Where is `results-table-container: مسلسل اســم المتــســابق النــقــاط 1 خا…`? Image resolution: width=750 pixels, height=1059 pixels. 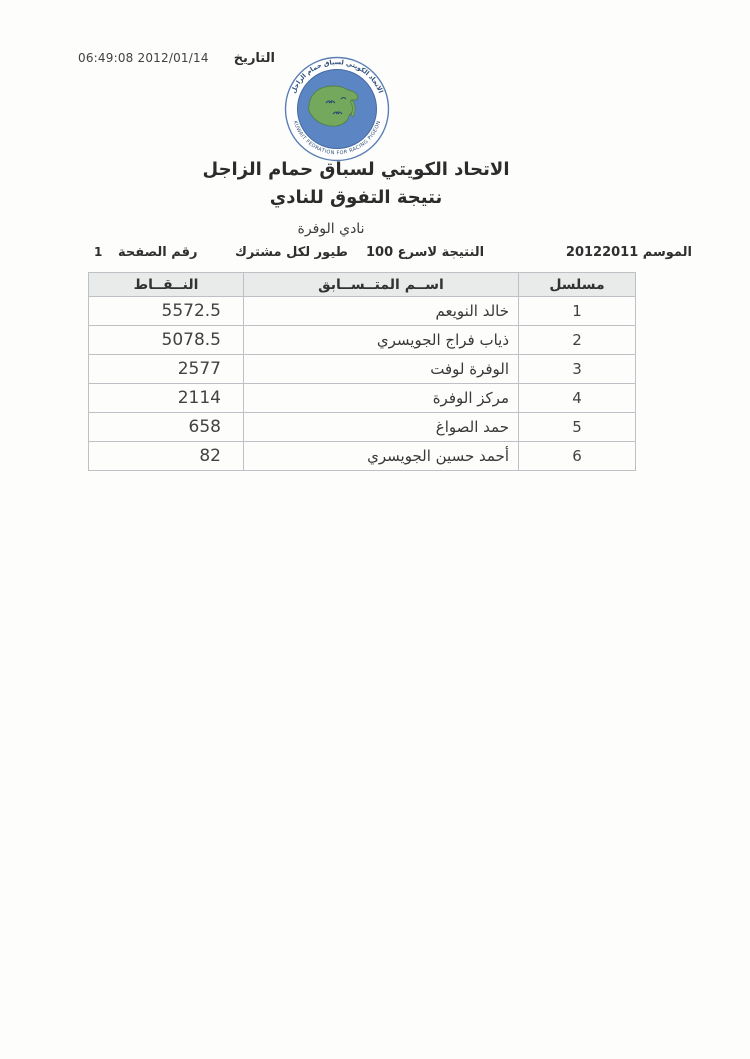
results-table-container: مسلسل اســم المتــســابق النــقــاط 1 خا… is located at coordinates (362, 371).